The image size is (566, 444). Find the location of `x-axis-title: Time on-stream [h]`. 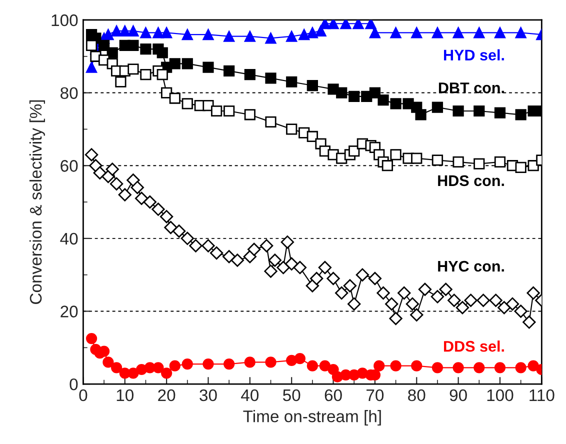

x-axis-title: Time on-stream [h] is located at coordinates (312, 418).